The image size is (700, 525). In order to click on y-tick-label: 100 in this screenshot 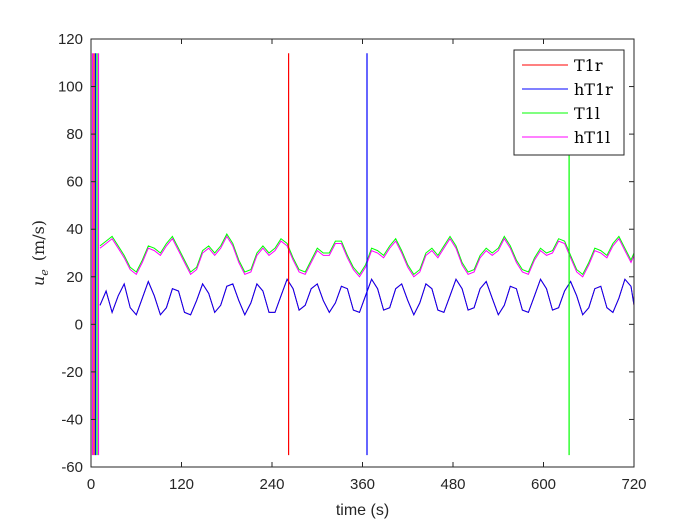, I will do `click(70, 87)`.